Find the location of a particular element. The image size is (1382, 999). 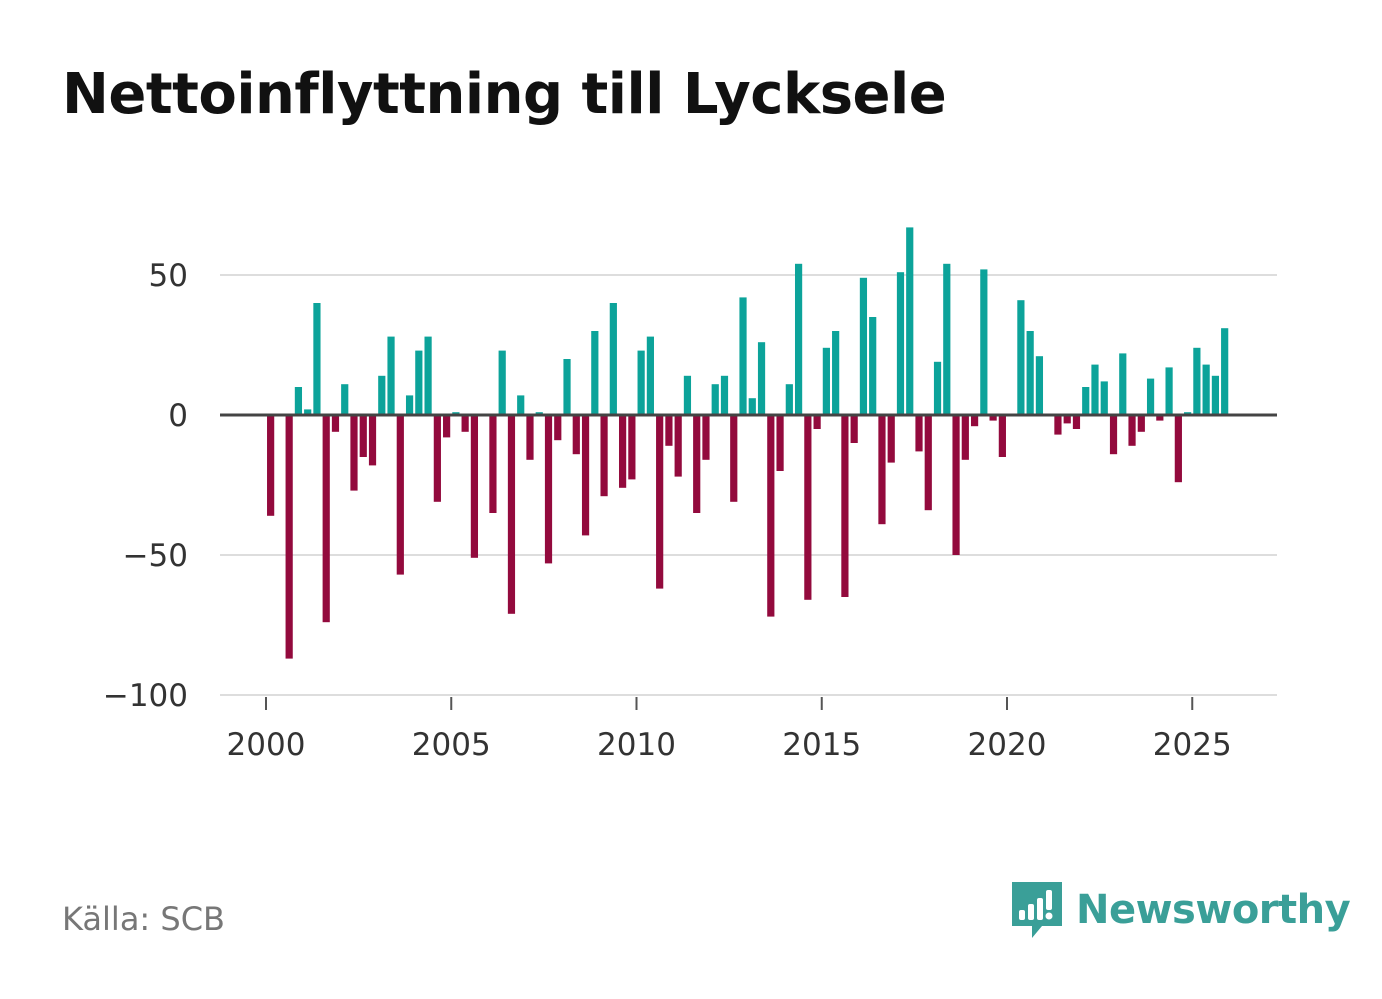

chart-title: Nettoinflyttning till Lycksele is located at coordinates (504, 94).